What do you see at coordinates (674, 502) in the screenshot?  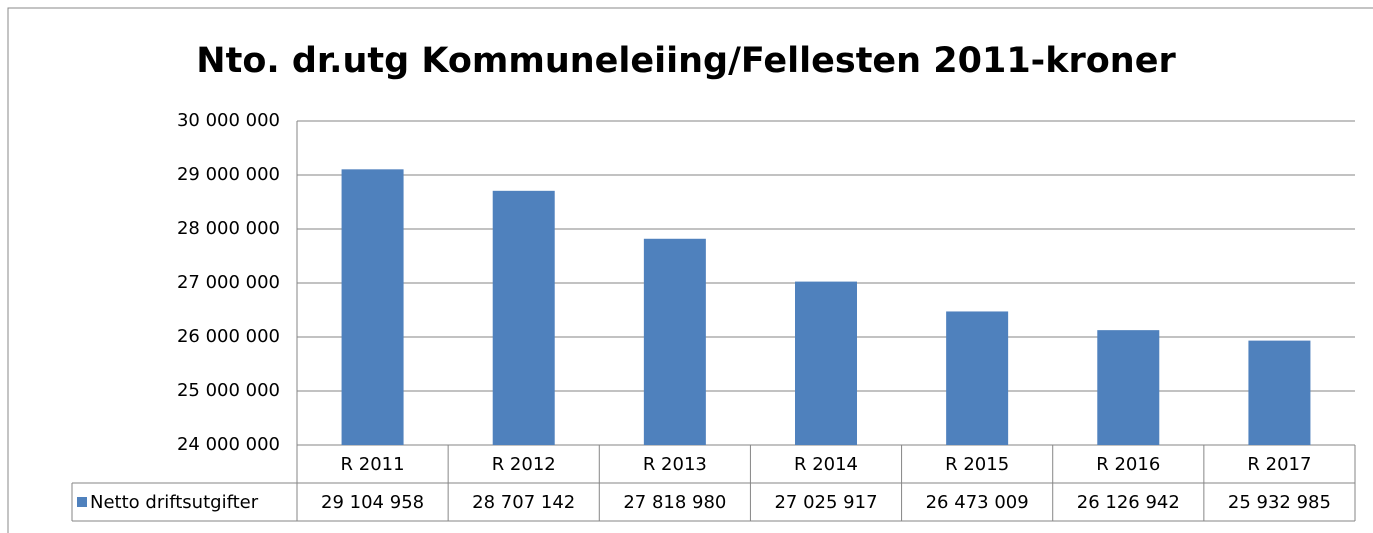 I see `table-value: 27 818 980` at bounding box center [674, 502].